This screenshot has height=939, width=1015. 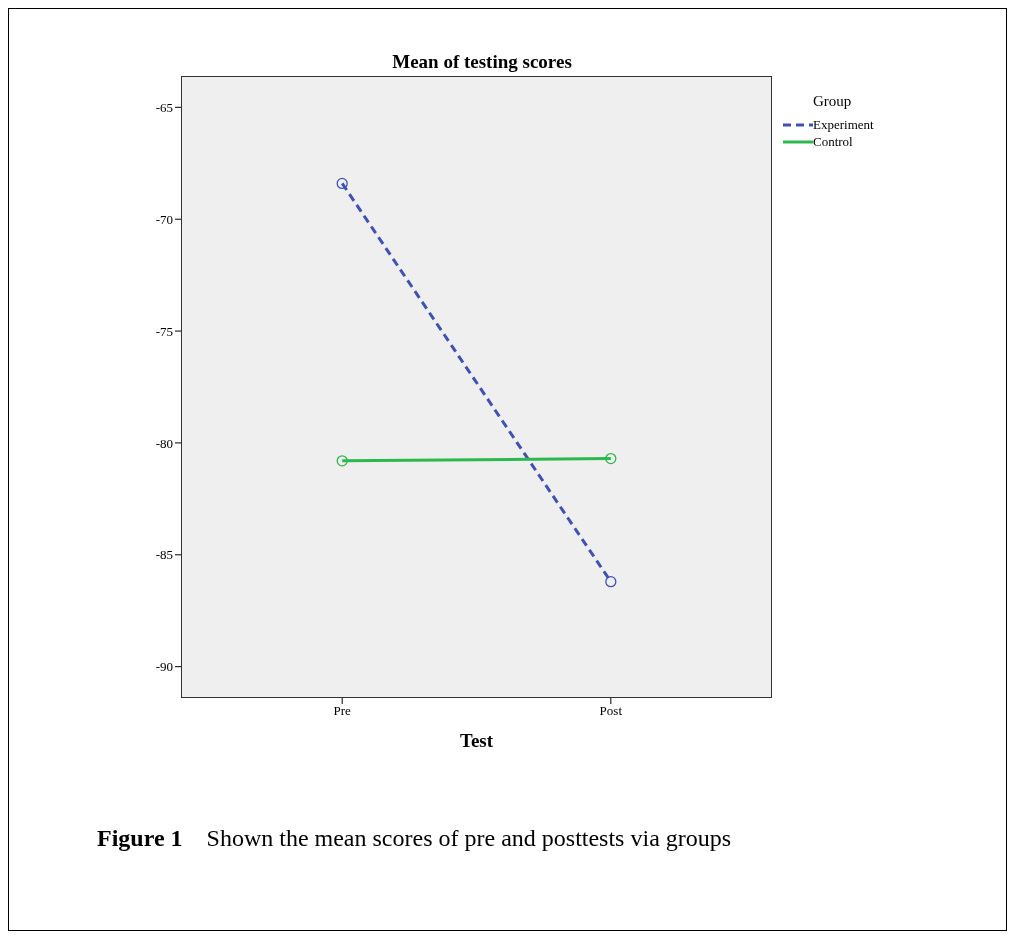 I want to click on y-tick-label: -70, so click(x=164, y=219).